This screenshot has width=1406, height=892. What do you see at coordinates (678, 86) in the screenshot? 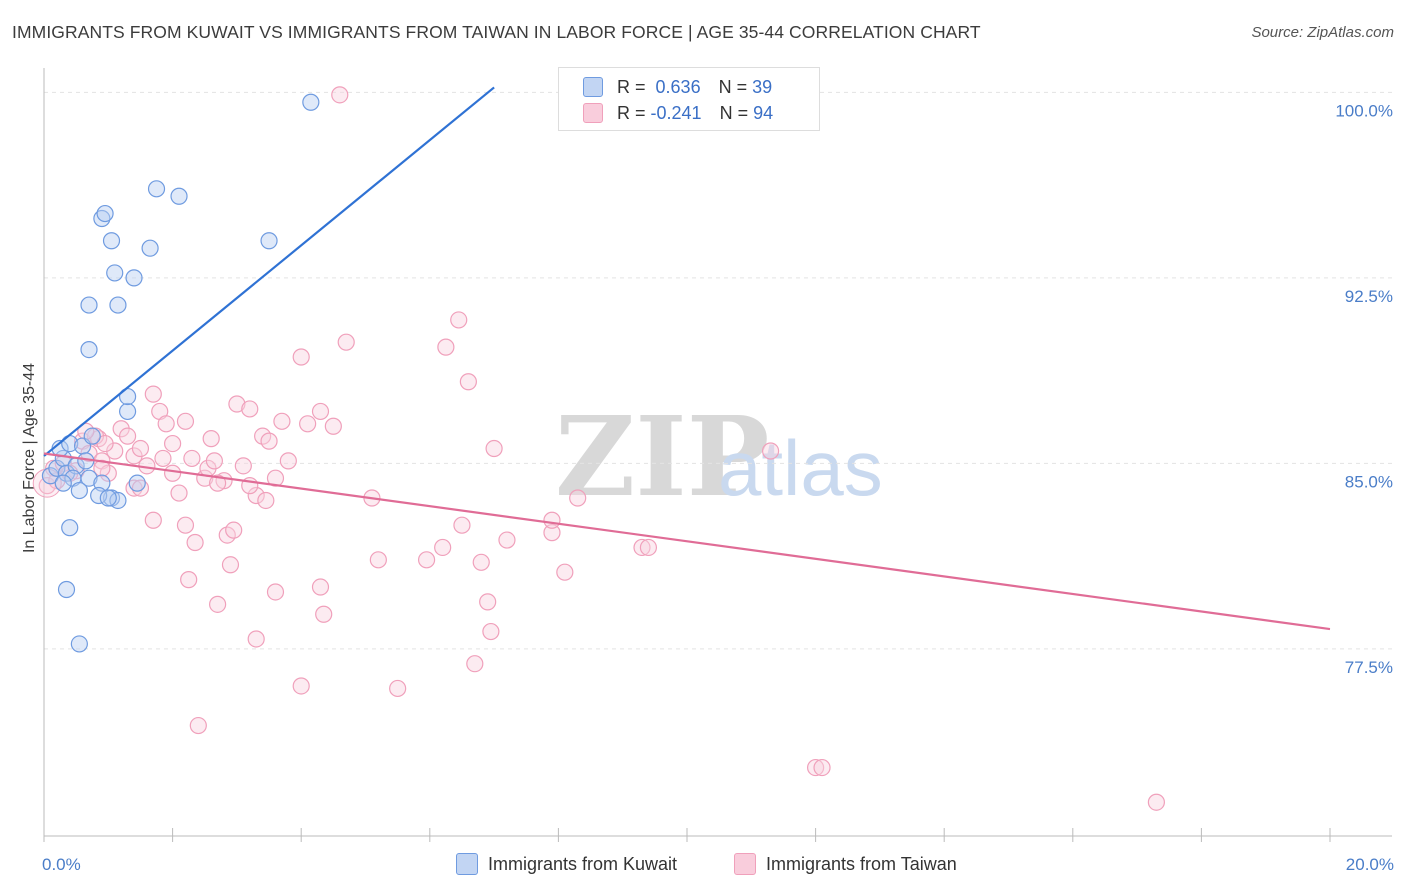
I see `kuwait-r-value: 0.636` at bounding box center [678, 86].